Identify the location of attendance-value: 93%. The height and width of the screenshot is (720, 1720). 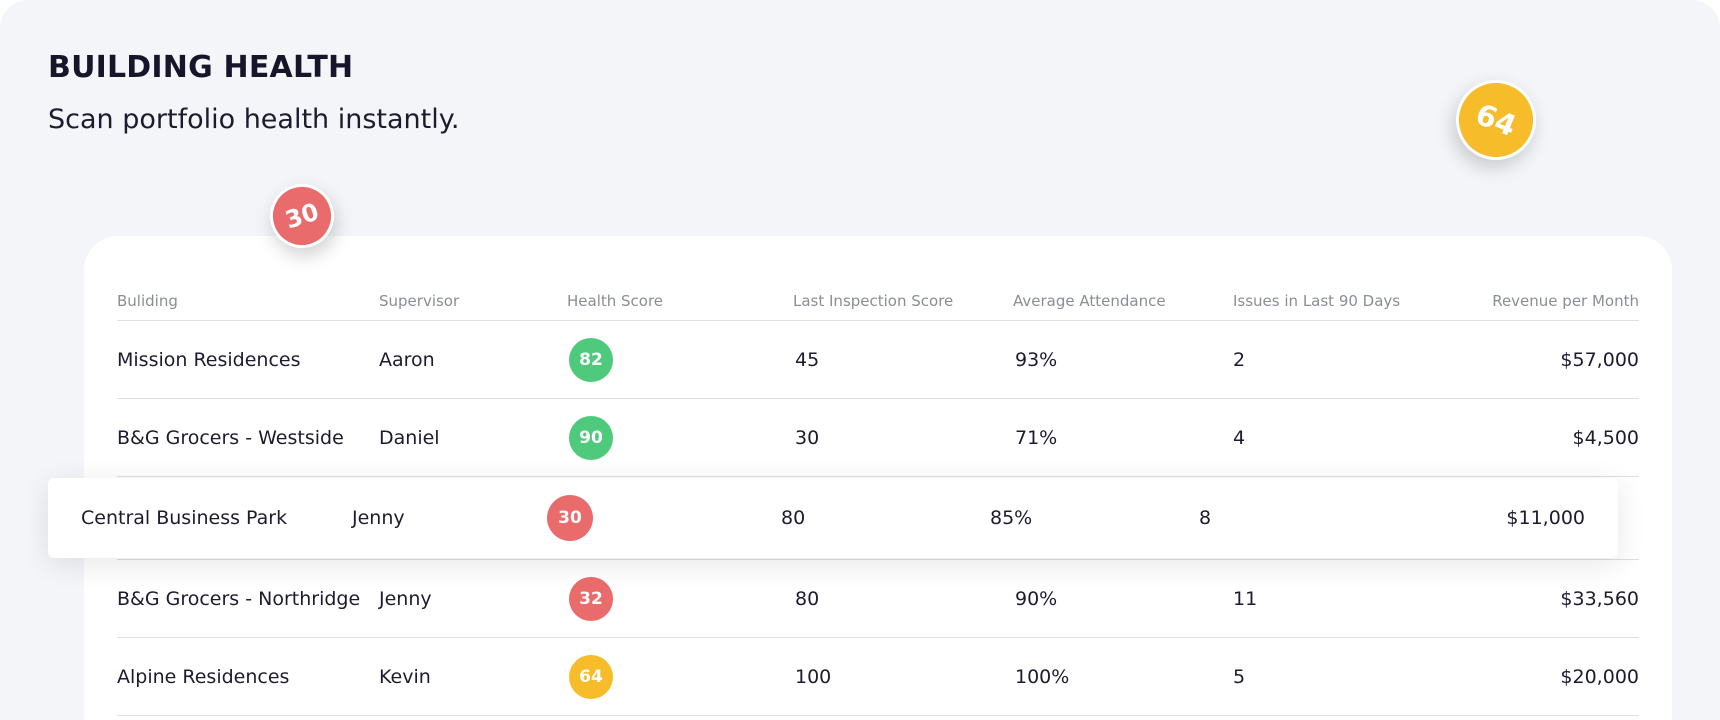
(1036, 359).